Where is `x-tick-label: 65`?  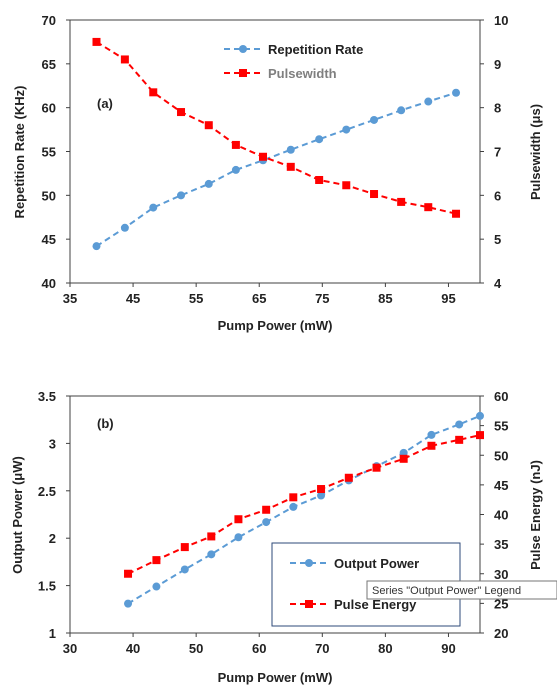
x-tick-label: 65 is located at coordinates (259, 298).